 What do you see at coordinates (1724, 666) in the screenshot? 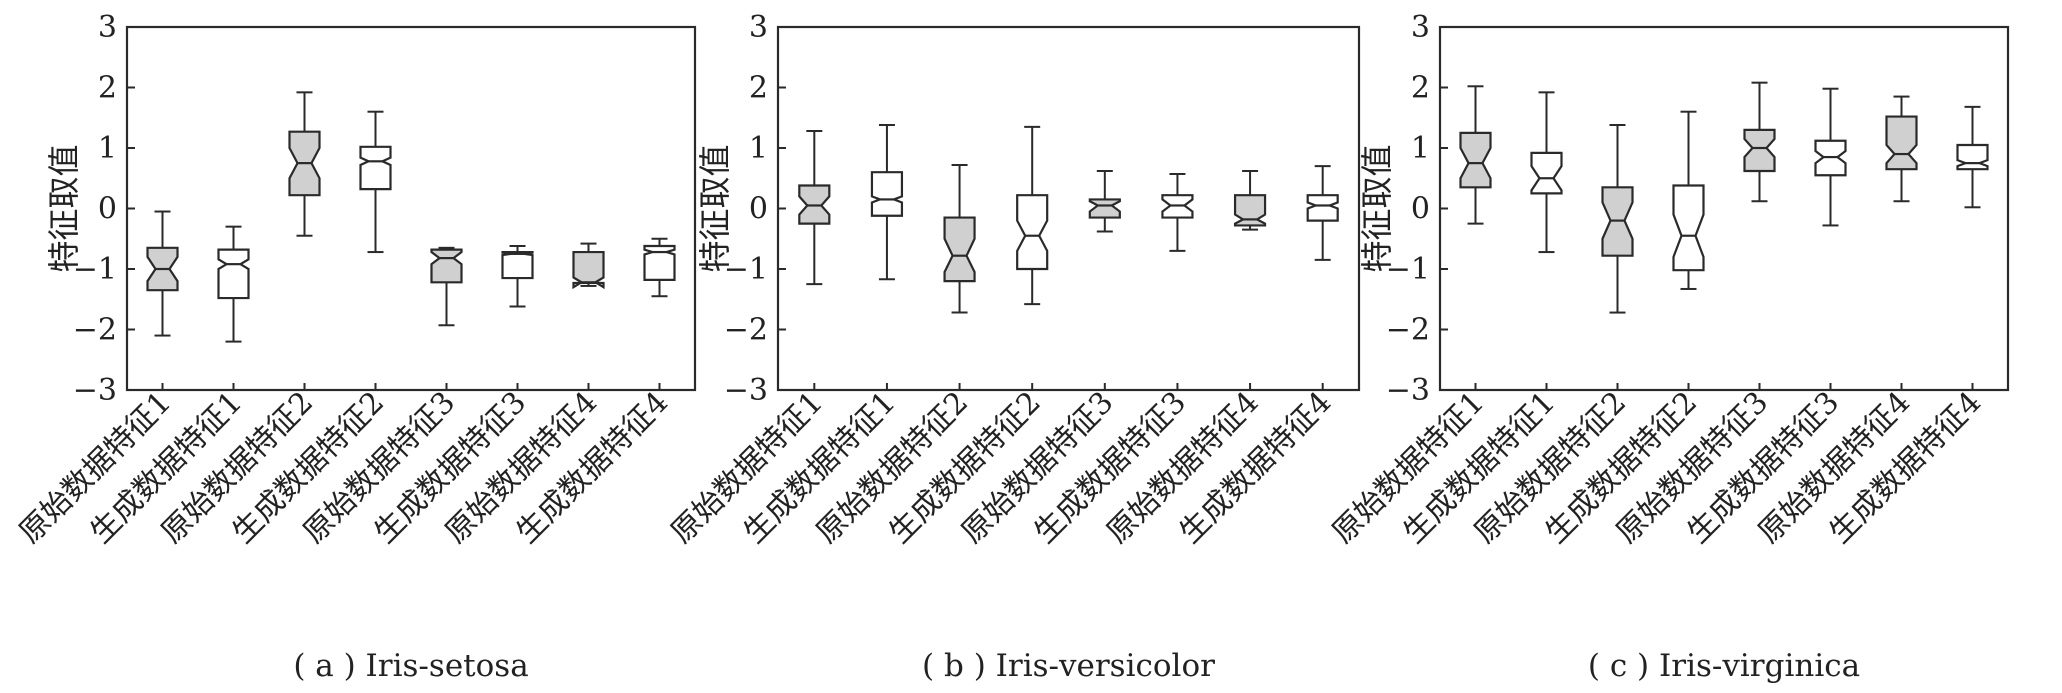
I see `panel-caption: ( c ) Iris-virginica` at bounding box center [1724, 666].